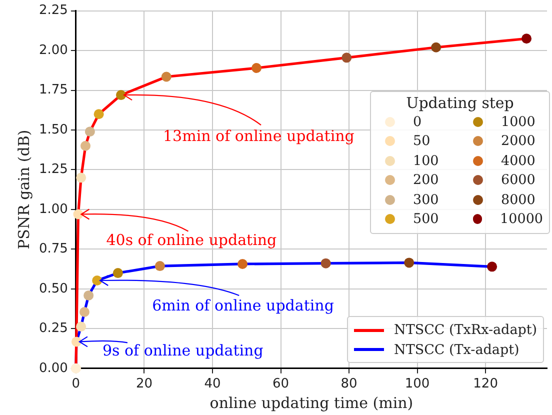  Describe the element at coordinates (460, 103) in the screenshot. I see `legend-title: Updating step` at that location.